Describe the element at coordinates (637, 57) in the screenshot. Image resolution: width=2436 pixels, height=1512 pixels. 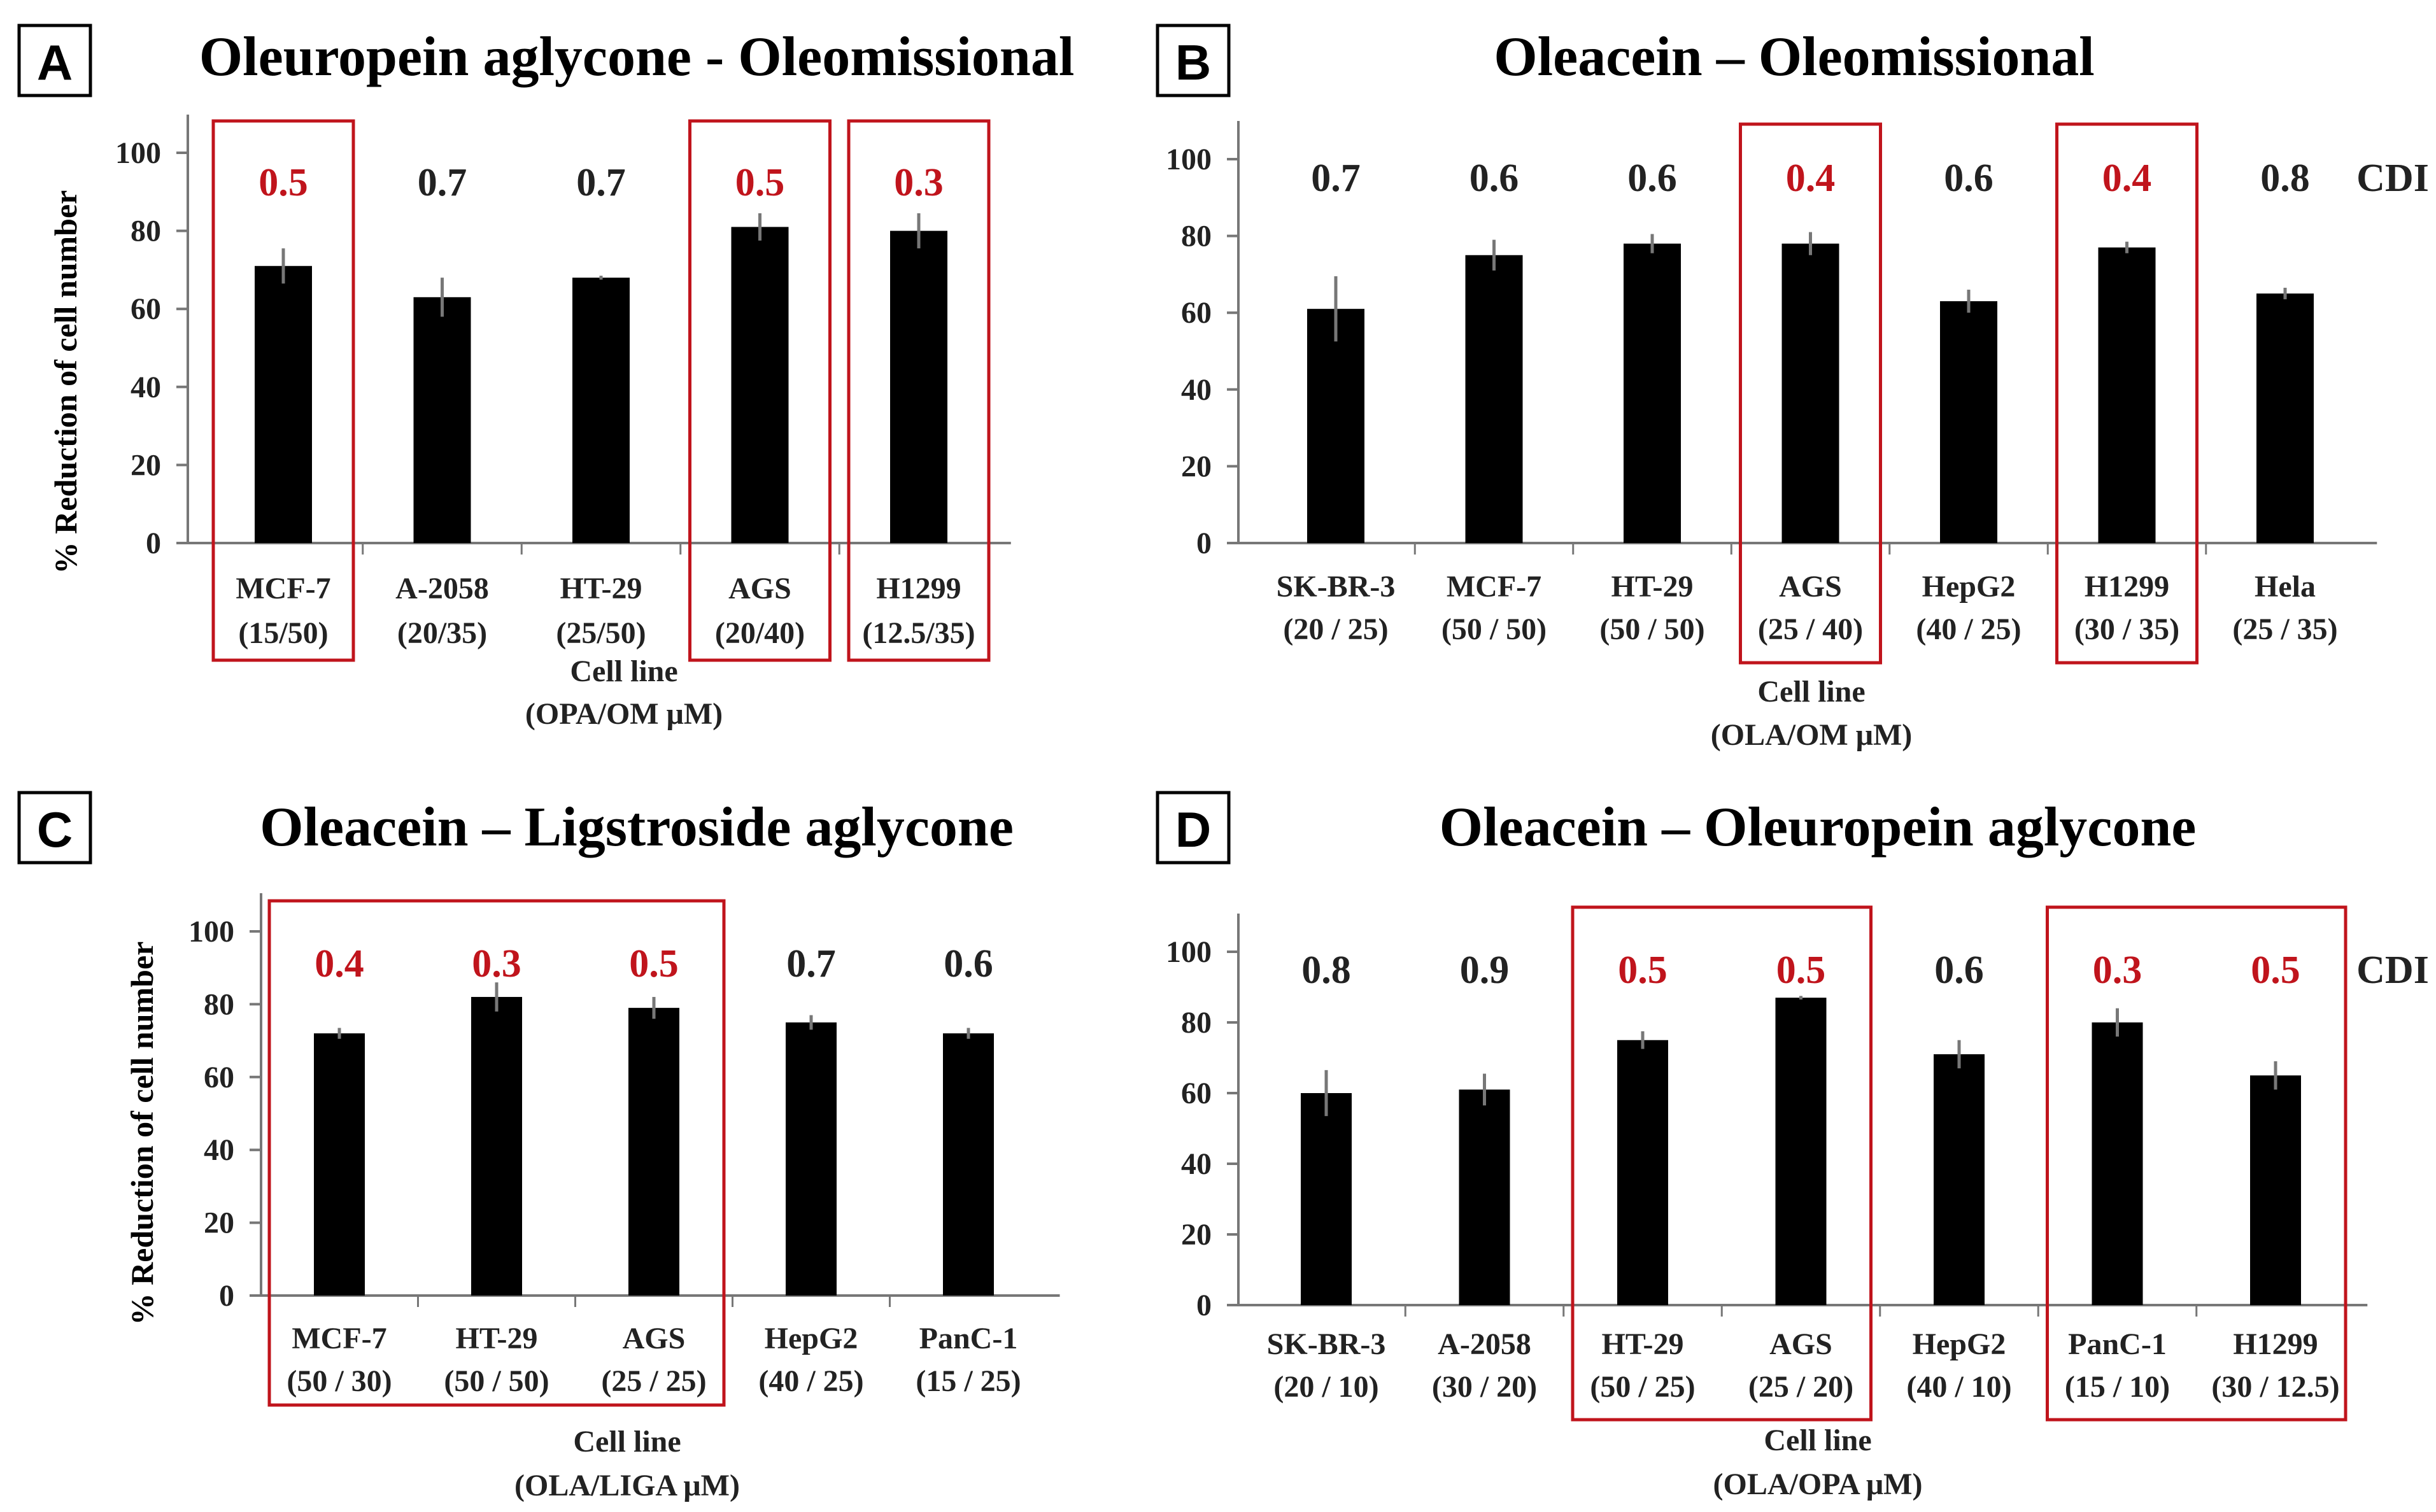
I see `panel-a-title: Oleuropein aglycone - Oleomissional` at that location.